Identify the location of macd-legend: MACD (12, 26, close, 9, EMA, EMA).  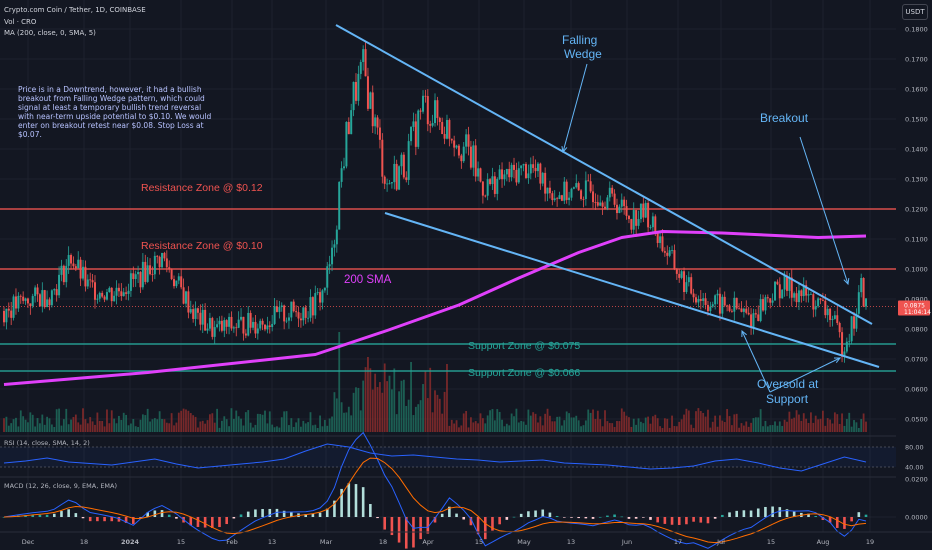
(61, 486).